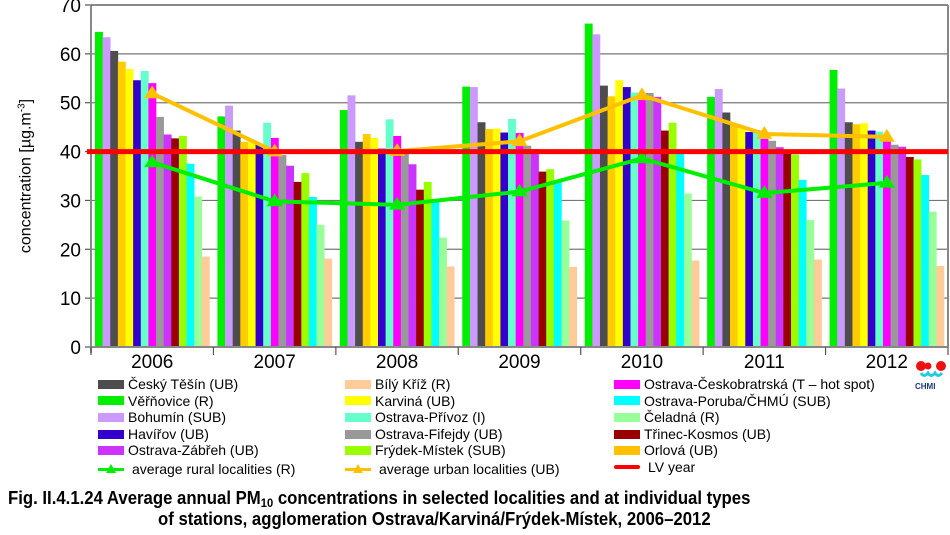 The width and height of the screenshot is (950, 535). I want to click on bar-bohum-n-sub--2011, so click(718, 218).